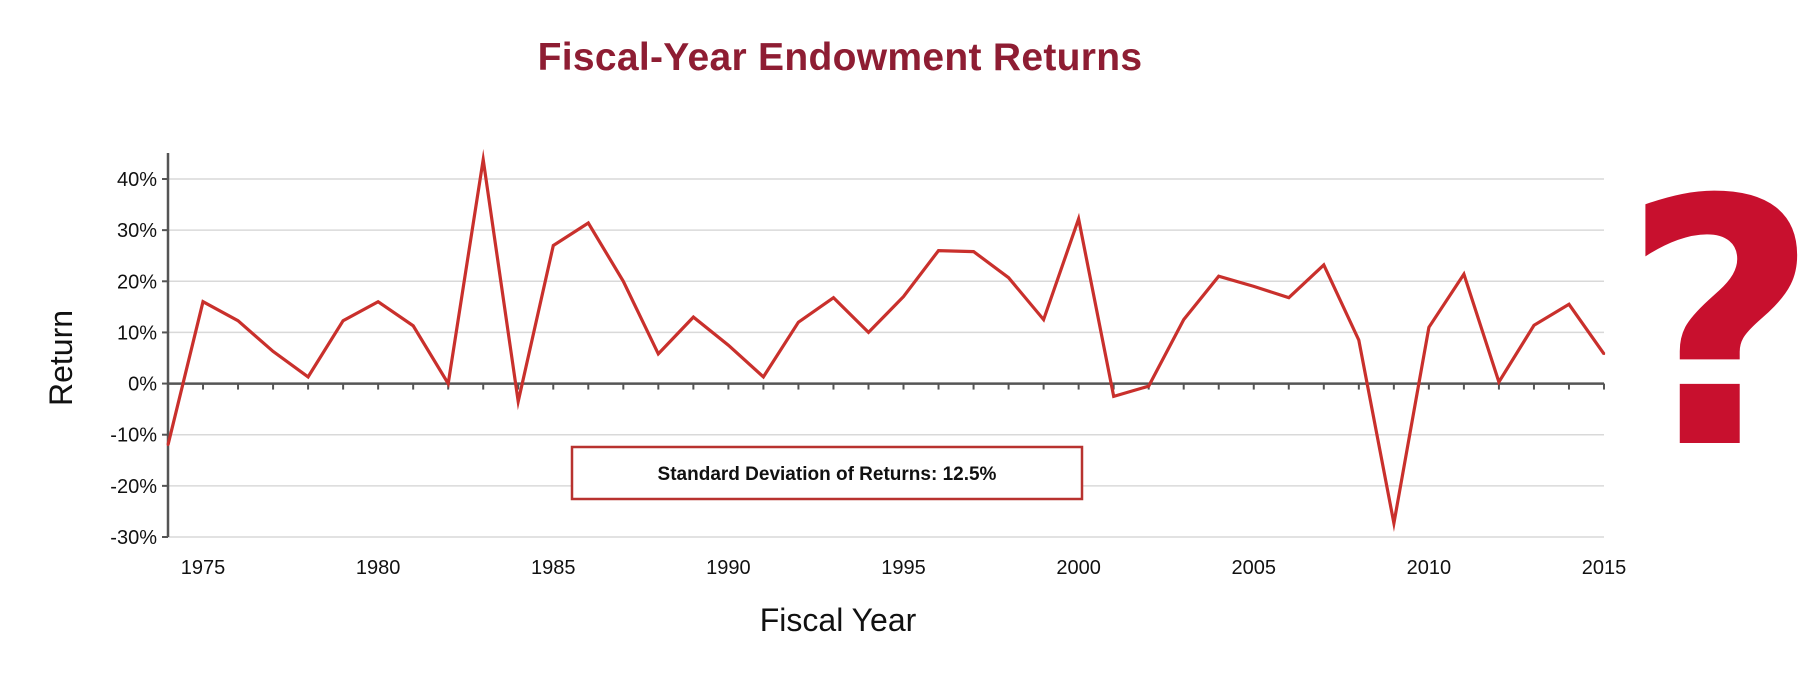 The height and width of the screenshot is (680, 1800). I want to click on annotation-box, so click(827, 473).